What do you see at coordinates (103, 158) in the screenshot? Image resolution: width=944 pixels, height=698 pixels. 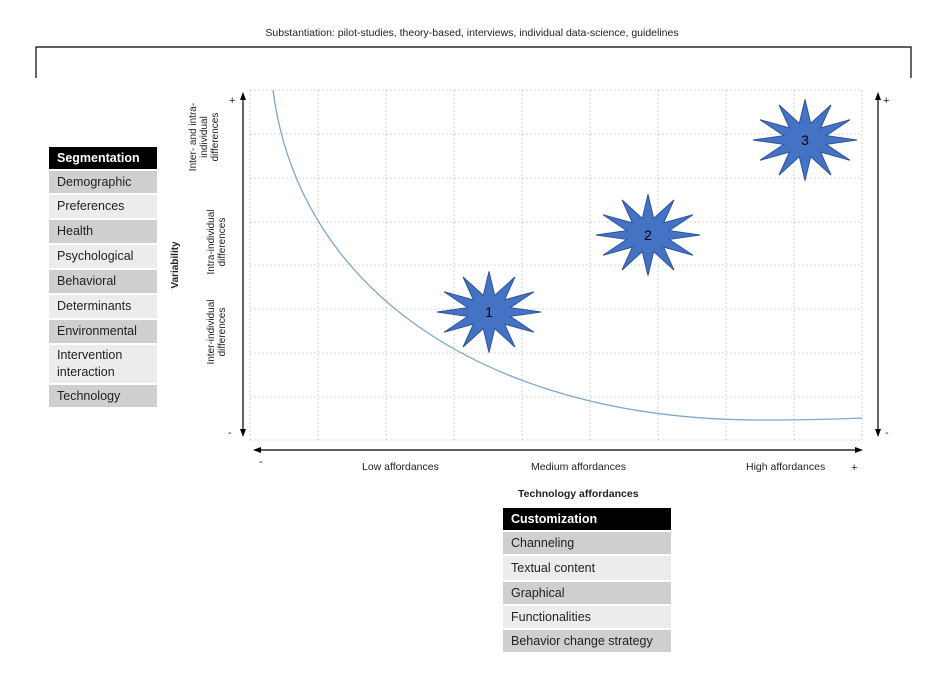 I see `segmentation-header: Segmentation` at bounding box center [103, 158].